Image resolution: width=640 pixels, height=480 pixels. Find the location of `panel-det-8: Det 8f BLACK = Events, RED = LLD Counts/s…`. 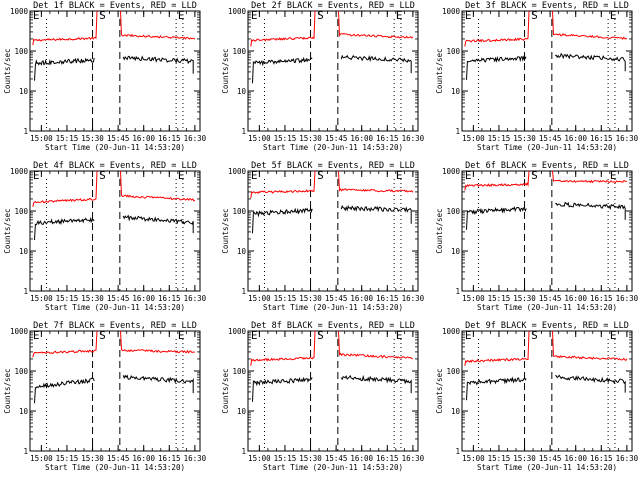

panel-det-8: Det 8f BLACK = Events, RED = LLD Counts/s… is located at coordinates (323, 396).